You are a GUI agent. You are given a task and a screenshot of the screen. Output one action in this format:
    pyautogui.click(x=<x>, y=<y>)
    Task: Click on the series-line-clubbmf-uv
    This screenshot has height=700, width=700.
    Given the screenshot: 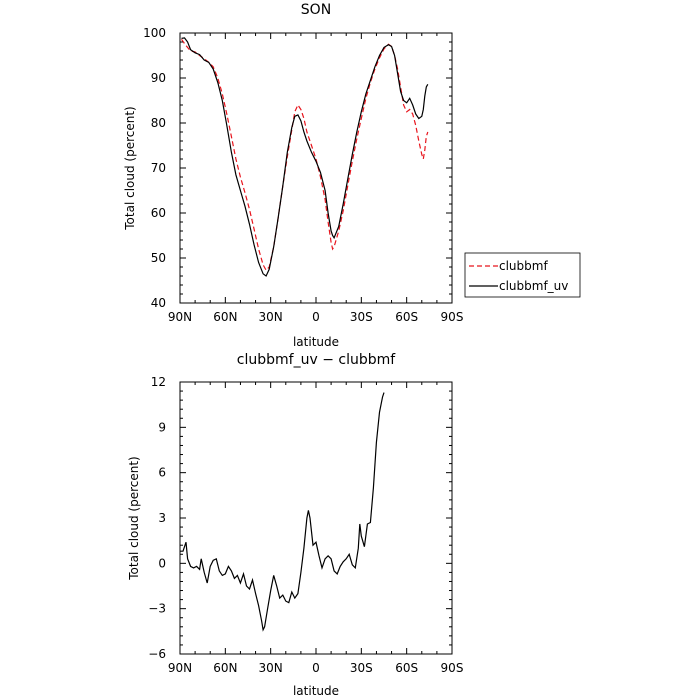 What is the action you would take?
    pyautogui.click(x=305, y=157)
    